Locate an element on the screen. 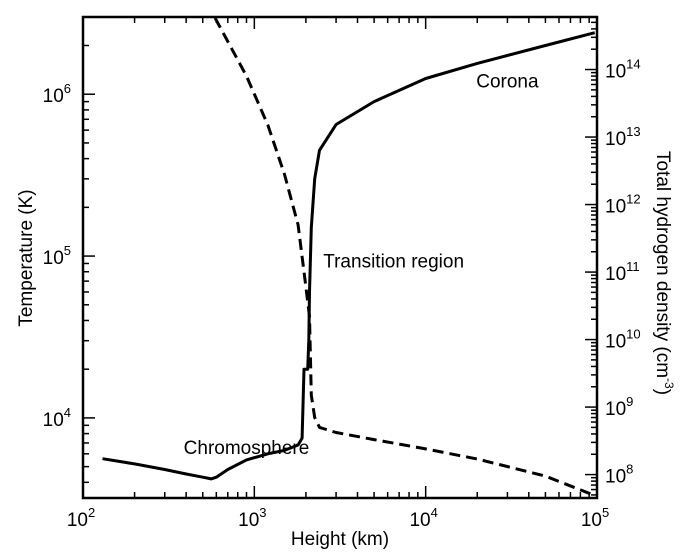 The height and width of the screenshot is (552, 686). y-axis-label: Temperature (K) is located at coordinates (26, 257).